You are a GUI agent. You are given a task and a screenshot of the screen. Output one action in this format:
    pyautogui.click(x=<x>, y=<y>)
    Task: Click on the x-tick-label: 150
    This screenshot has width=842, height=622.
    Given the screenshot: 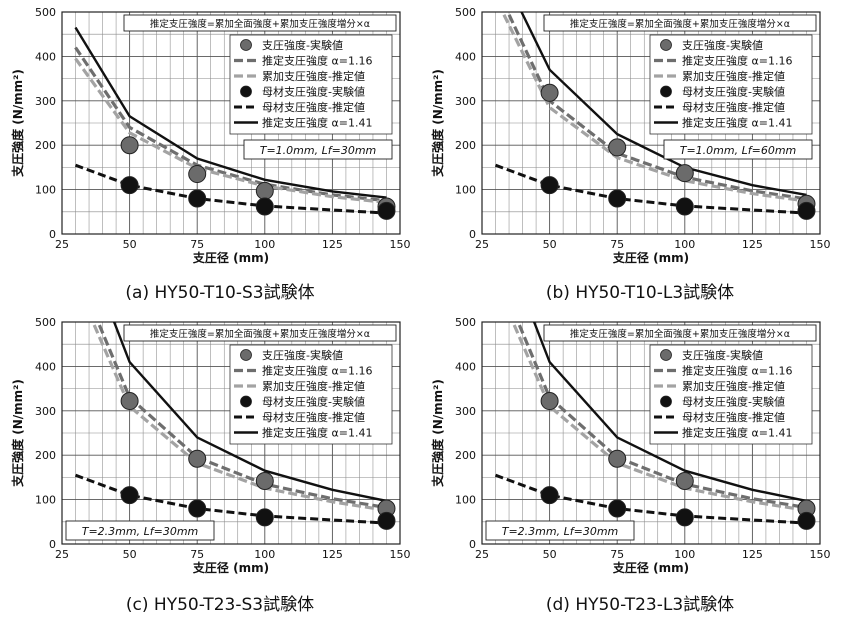 What is the action you would take?
    pyautogui.click(x=820, y=244)
    